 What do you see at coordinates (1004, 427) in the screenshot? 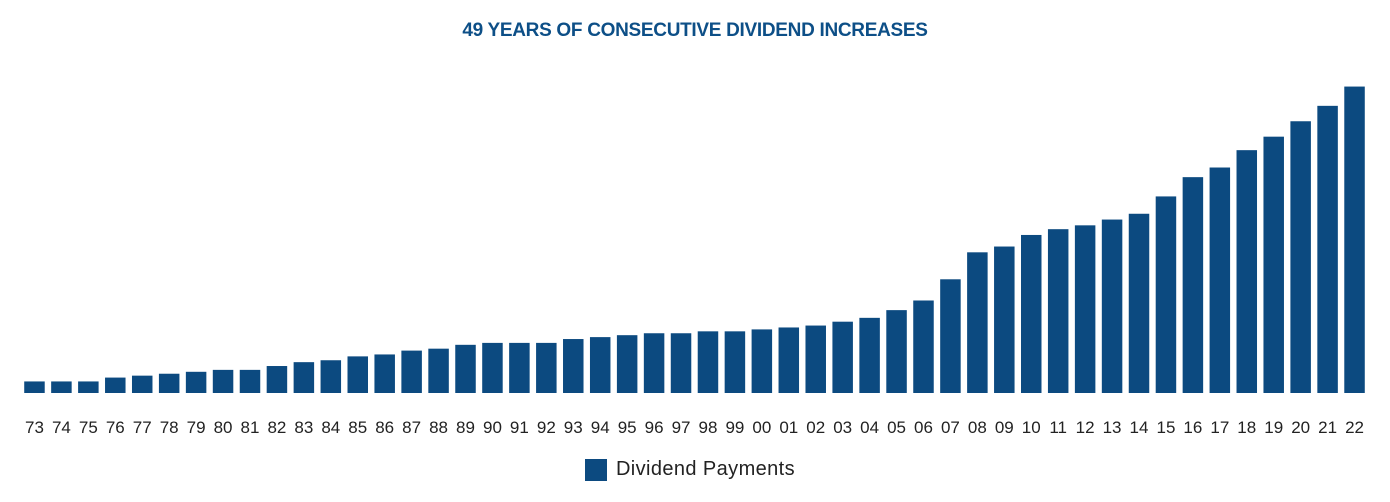
I see `x-tick-label-09: 09` at bounding box center [1004, 427].